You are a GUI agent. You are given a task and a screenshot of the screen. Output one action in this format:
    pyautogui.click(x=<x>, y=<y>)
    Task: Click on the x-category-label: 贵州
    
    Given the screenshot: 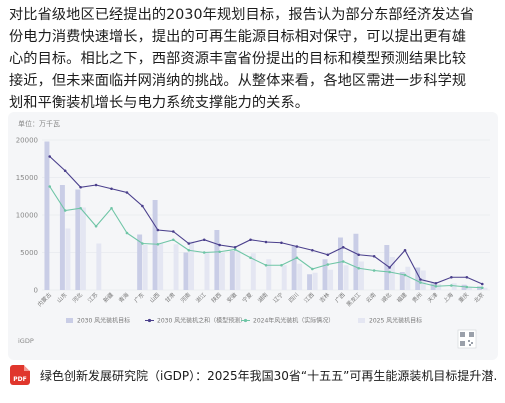 What is the action you would take?
    pyautogui.click(x=417, y=298)
    